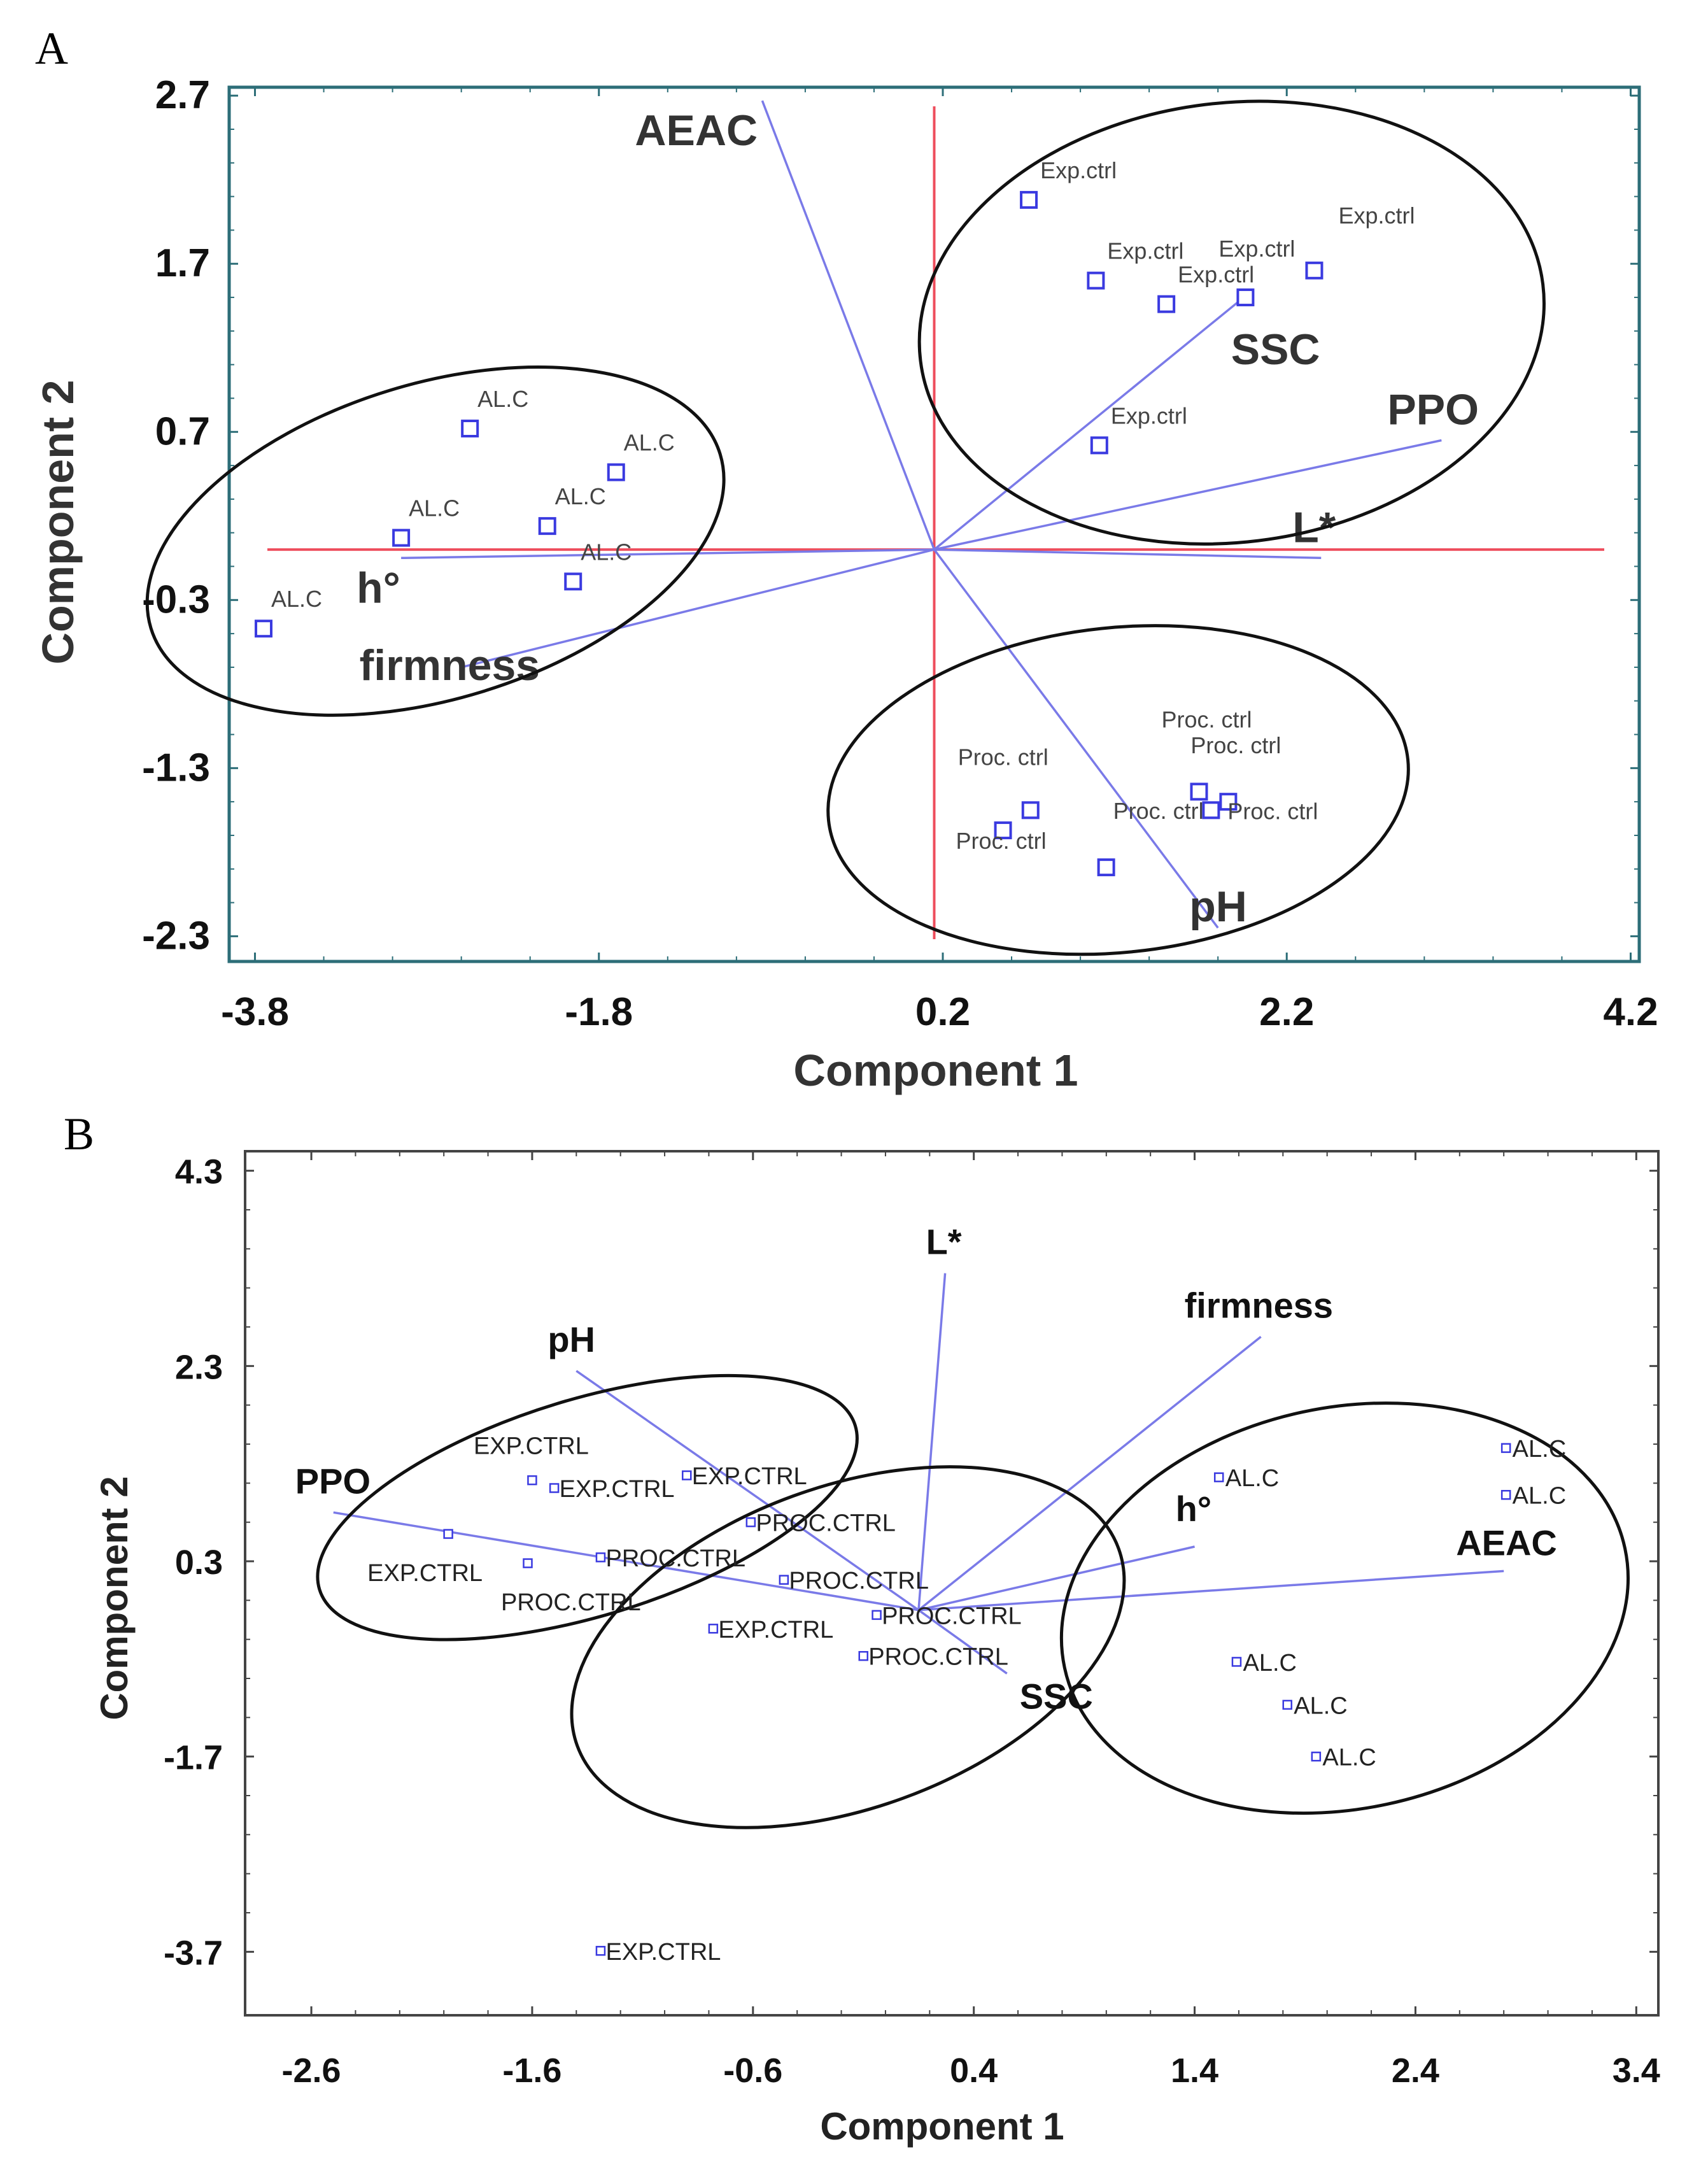 This screenshot has width=1687, height=2184. What do you see at coordinates (1636, 2071) in the screenshot?
I see `x-tick-label: 3.4` at bounding box center [1636, 2071].